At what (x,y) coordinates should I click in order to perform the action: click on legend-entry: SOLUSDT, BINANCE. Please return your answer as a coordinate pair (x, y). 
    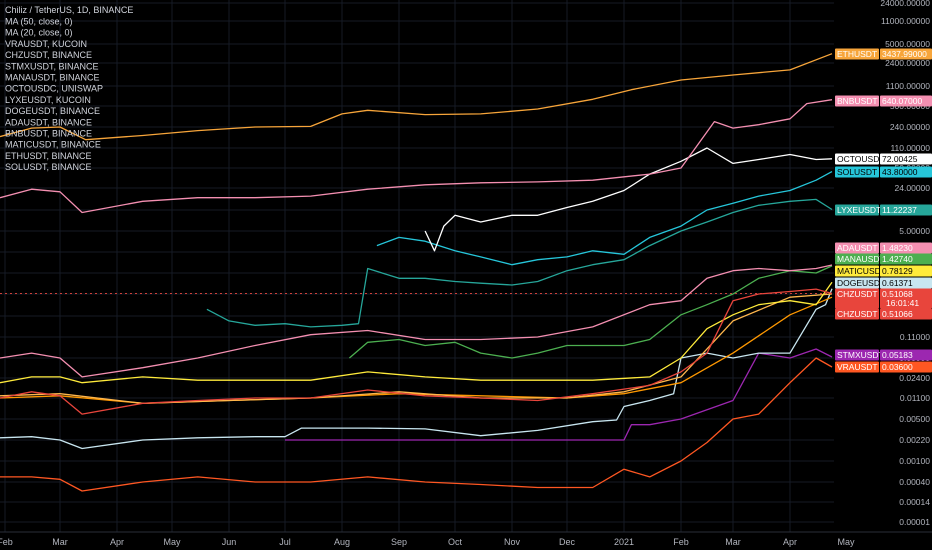
    Looking at the image, I should click on (48, 167).